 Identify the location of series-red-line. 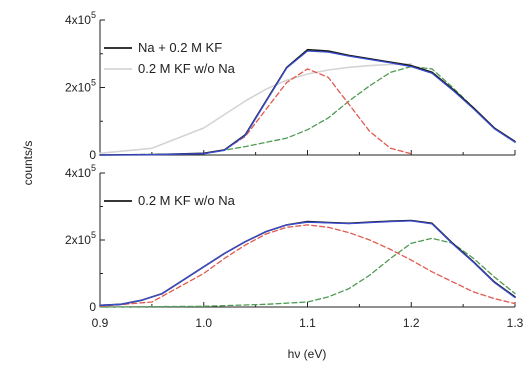
(307, 111).